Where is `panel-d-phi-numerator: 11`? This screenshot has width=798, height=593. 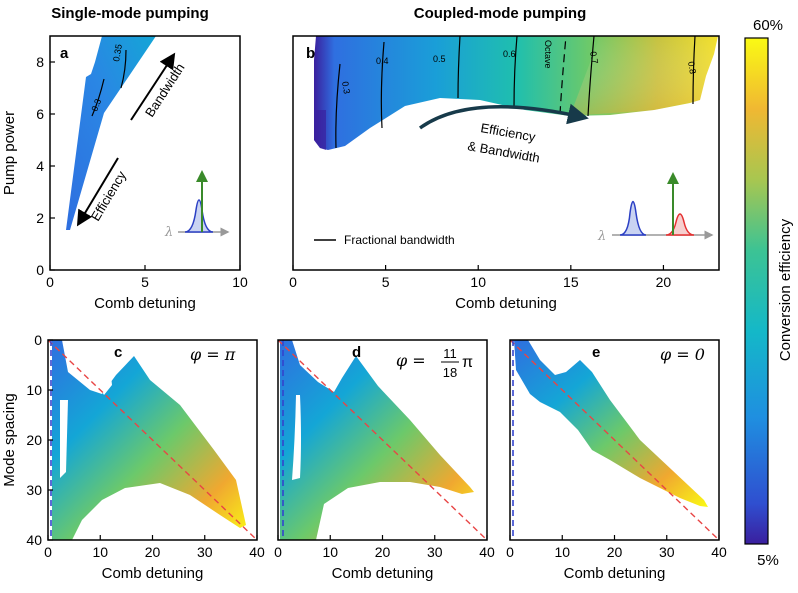
panel-d-phi-numerator: 11 is located at coordinates (450, 353).